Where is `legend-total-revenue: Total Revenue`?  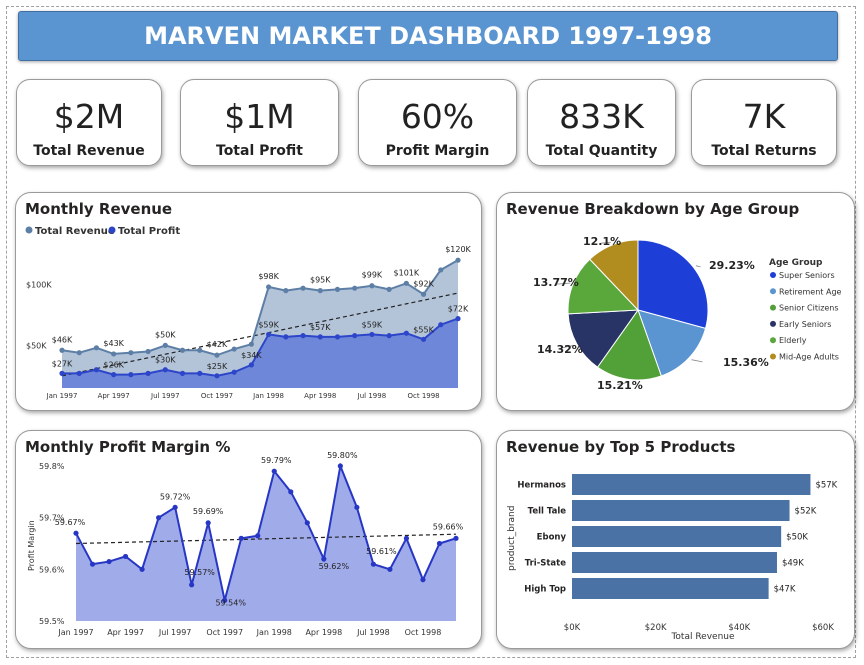
legend-total-revenue: Total Revenue is located at coordinates (75, 231).